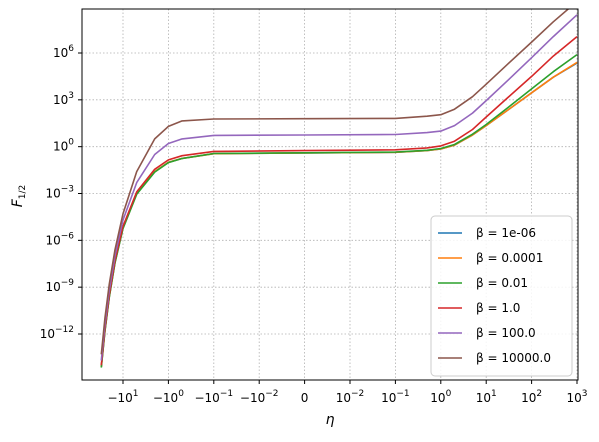 Image resolution: width=599 pixels, height=442 pixels. I want to click on legend-label-2: β = 0.01, so click(502, 283).